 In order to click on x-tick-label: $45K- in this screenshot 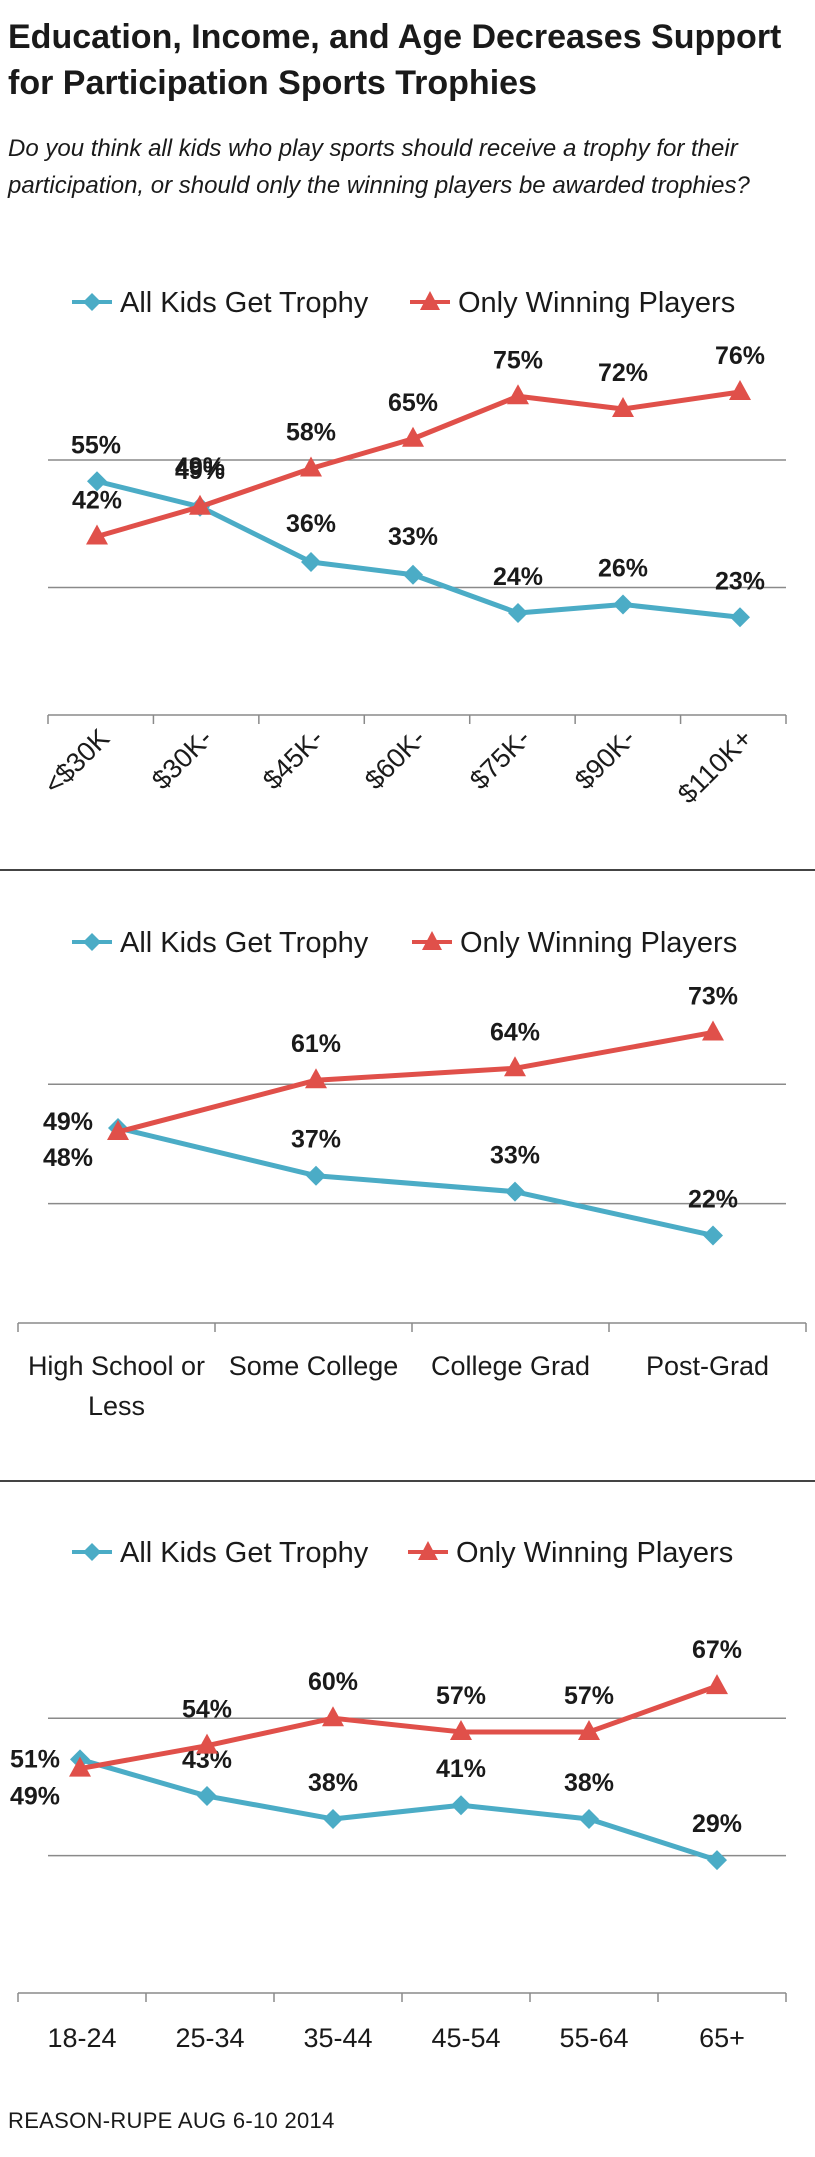, I will do `click(293, 759)`.